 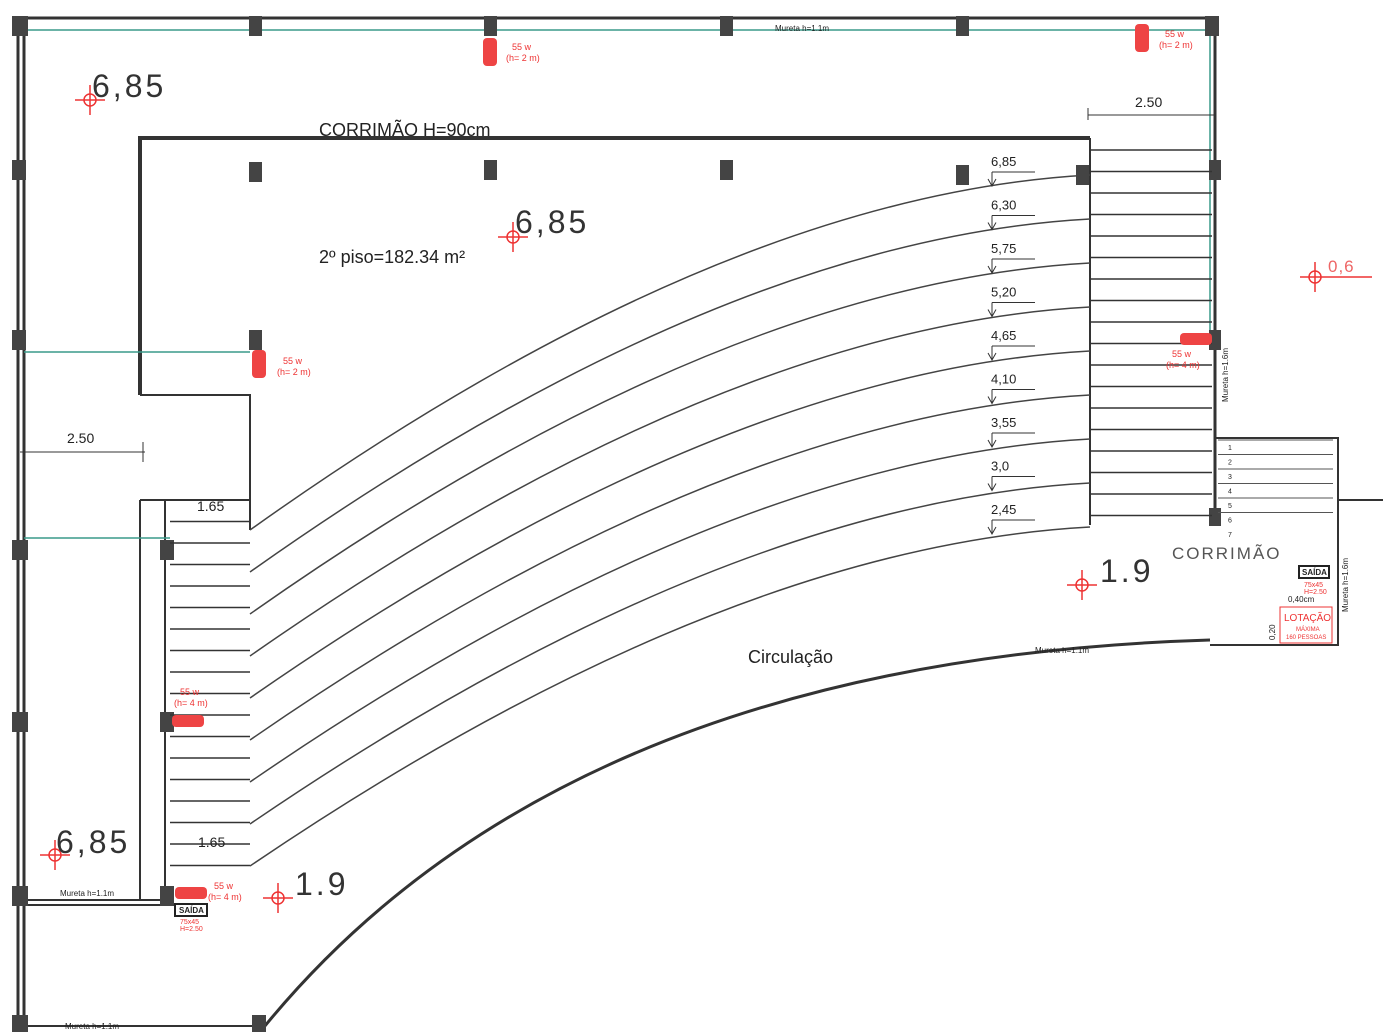 What do you see at coordinates (1000, 466) in the screenshot?
I see `step-level: 3,0` at bounding box center [1000, 466].